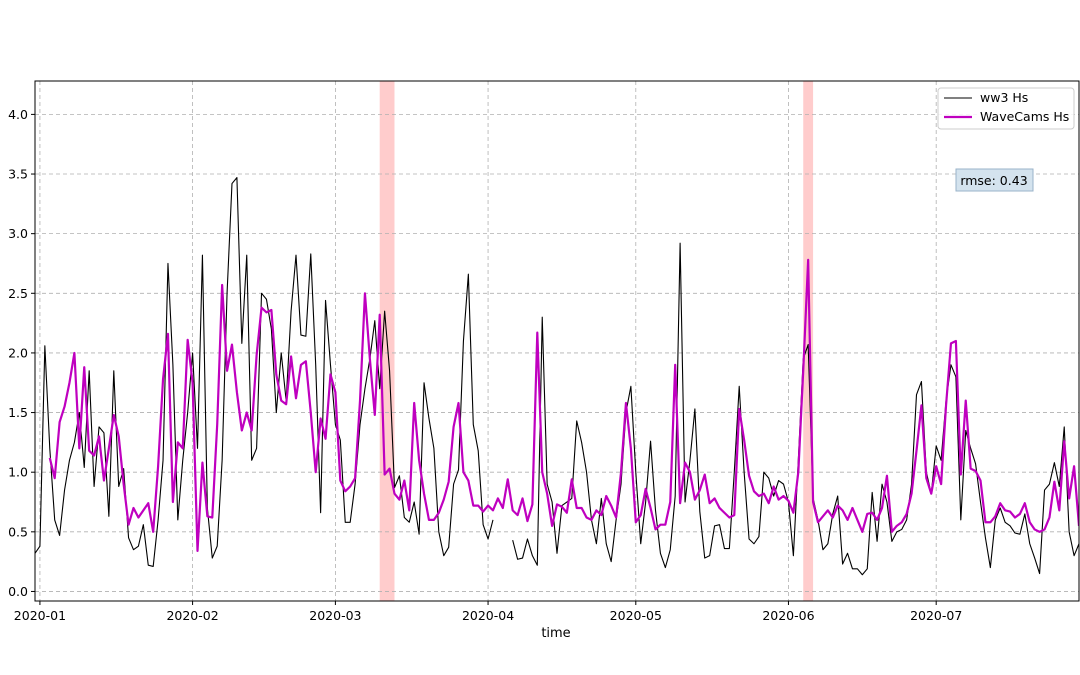 This screenshot has width=1080, height=675. What do you see at coordinates (18, 591) in the screenshot?
I see `y-tick-label: 0.0` at bounding box center [18, 591].